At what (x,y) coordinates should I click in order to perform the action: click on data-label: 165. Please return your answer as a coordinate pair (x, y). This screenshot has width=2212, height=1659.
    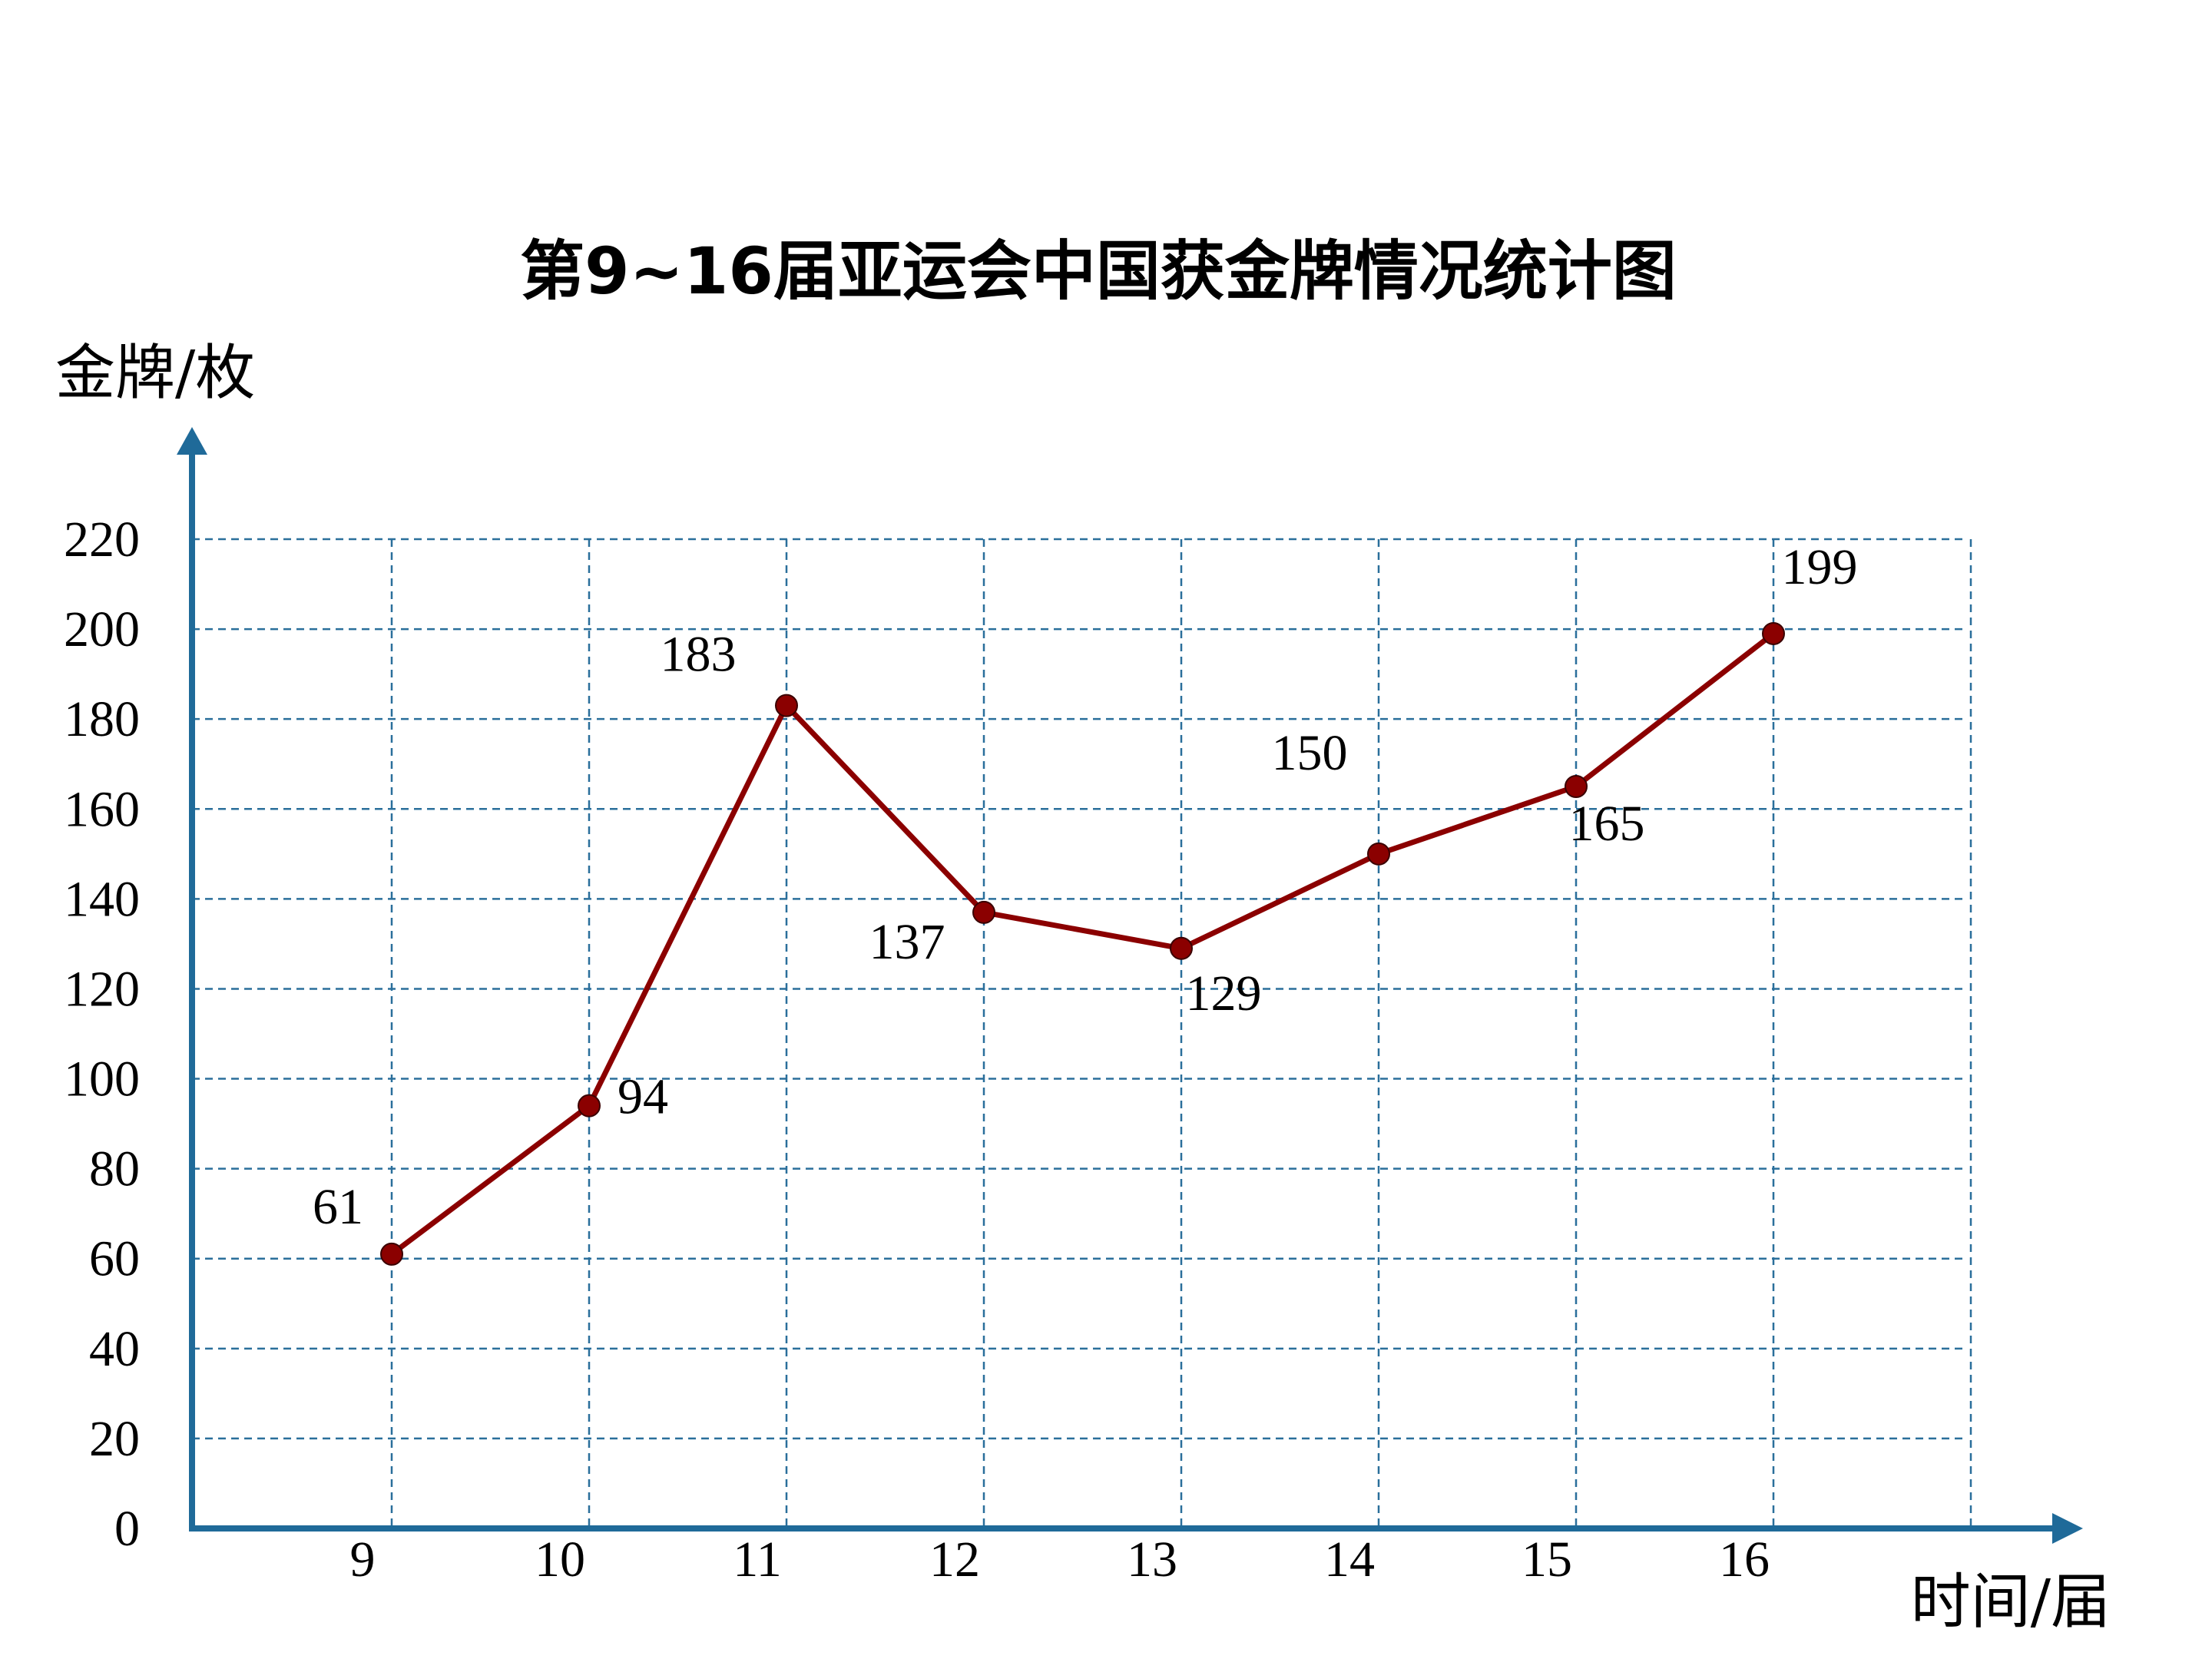
    Looking at the image, I should click on (1607, 824).